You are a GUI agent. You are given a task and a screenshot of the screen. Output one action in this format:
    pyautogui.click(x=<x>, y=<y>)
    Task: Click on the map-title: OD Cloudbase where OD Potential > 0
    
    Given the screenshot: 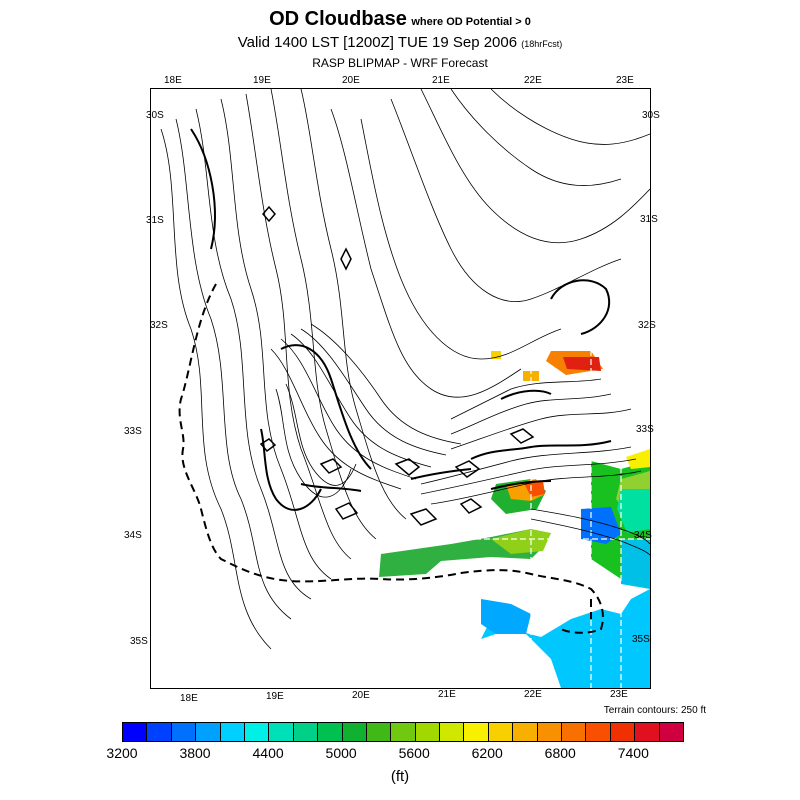 What is the action you would take?
    pyautogui.click(x=400, y=19)
    